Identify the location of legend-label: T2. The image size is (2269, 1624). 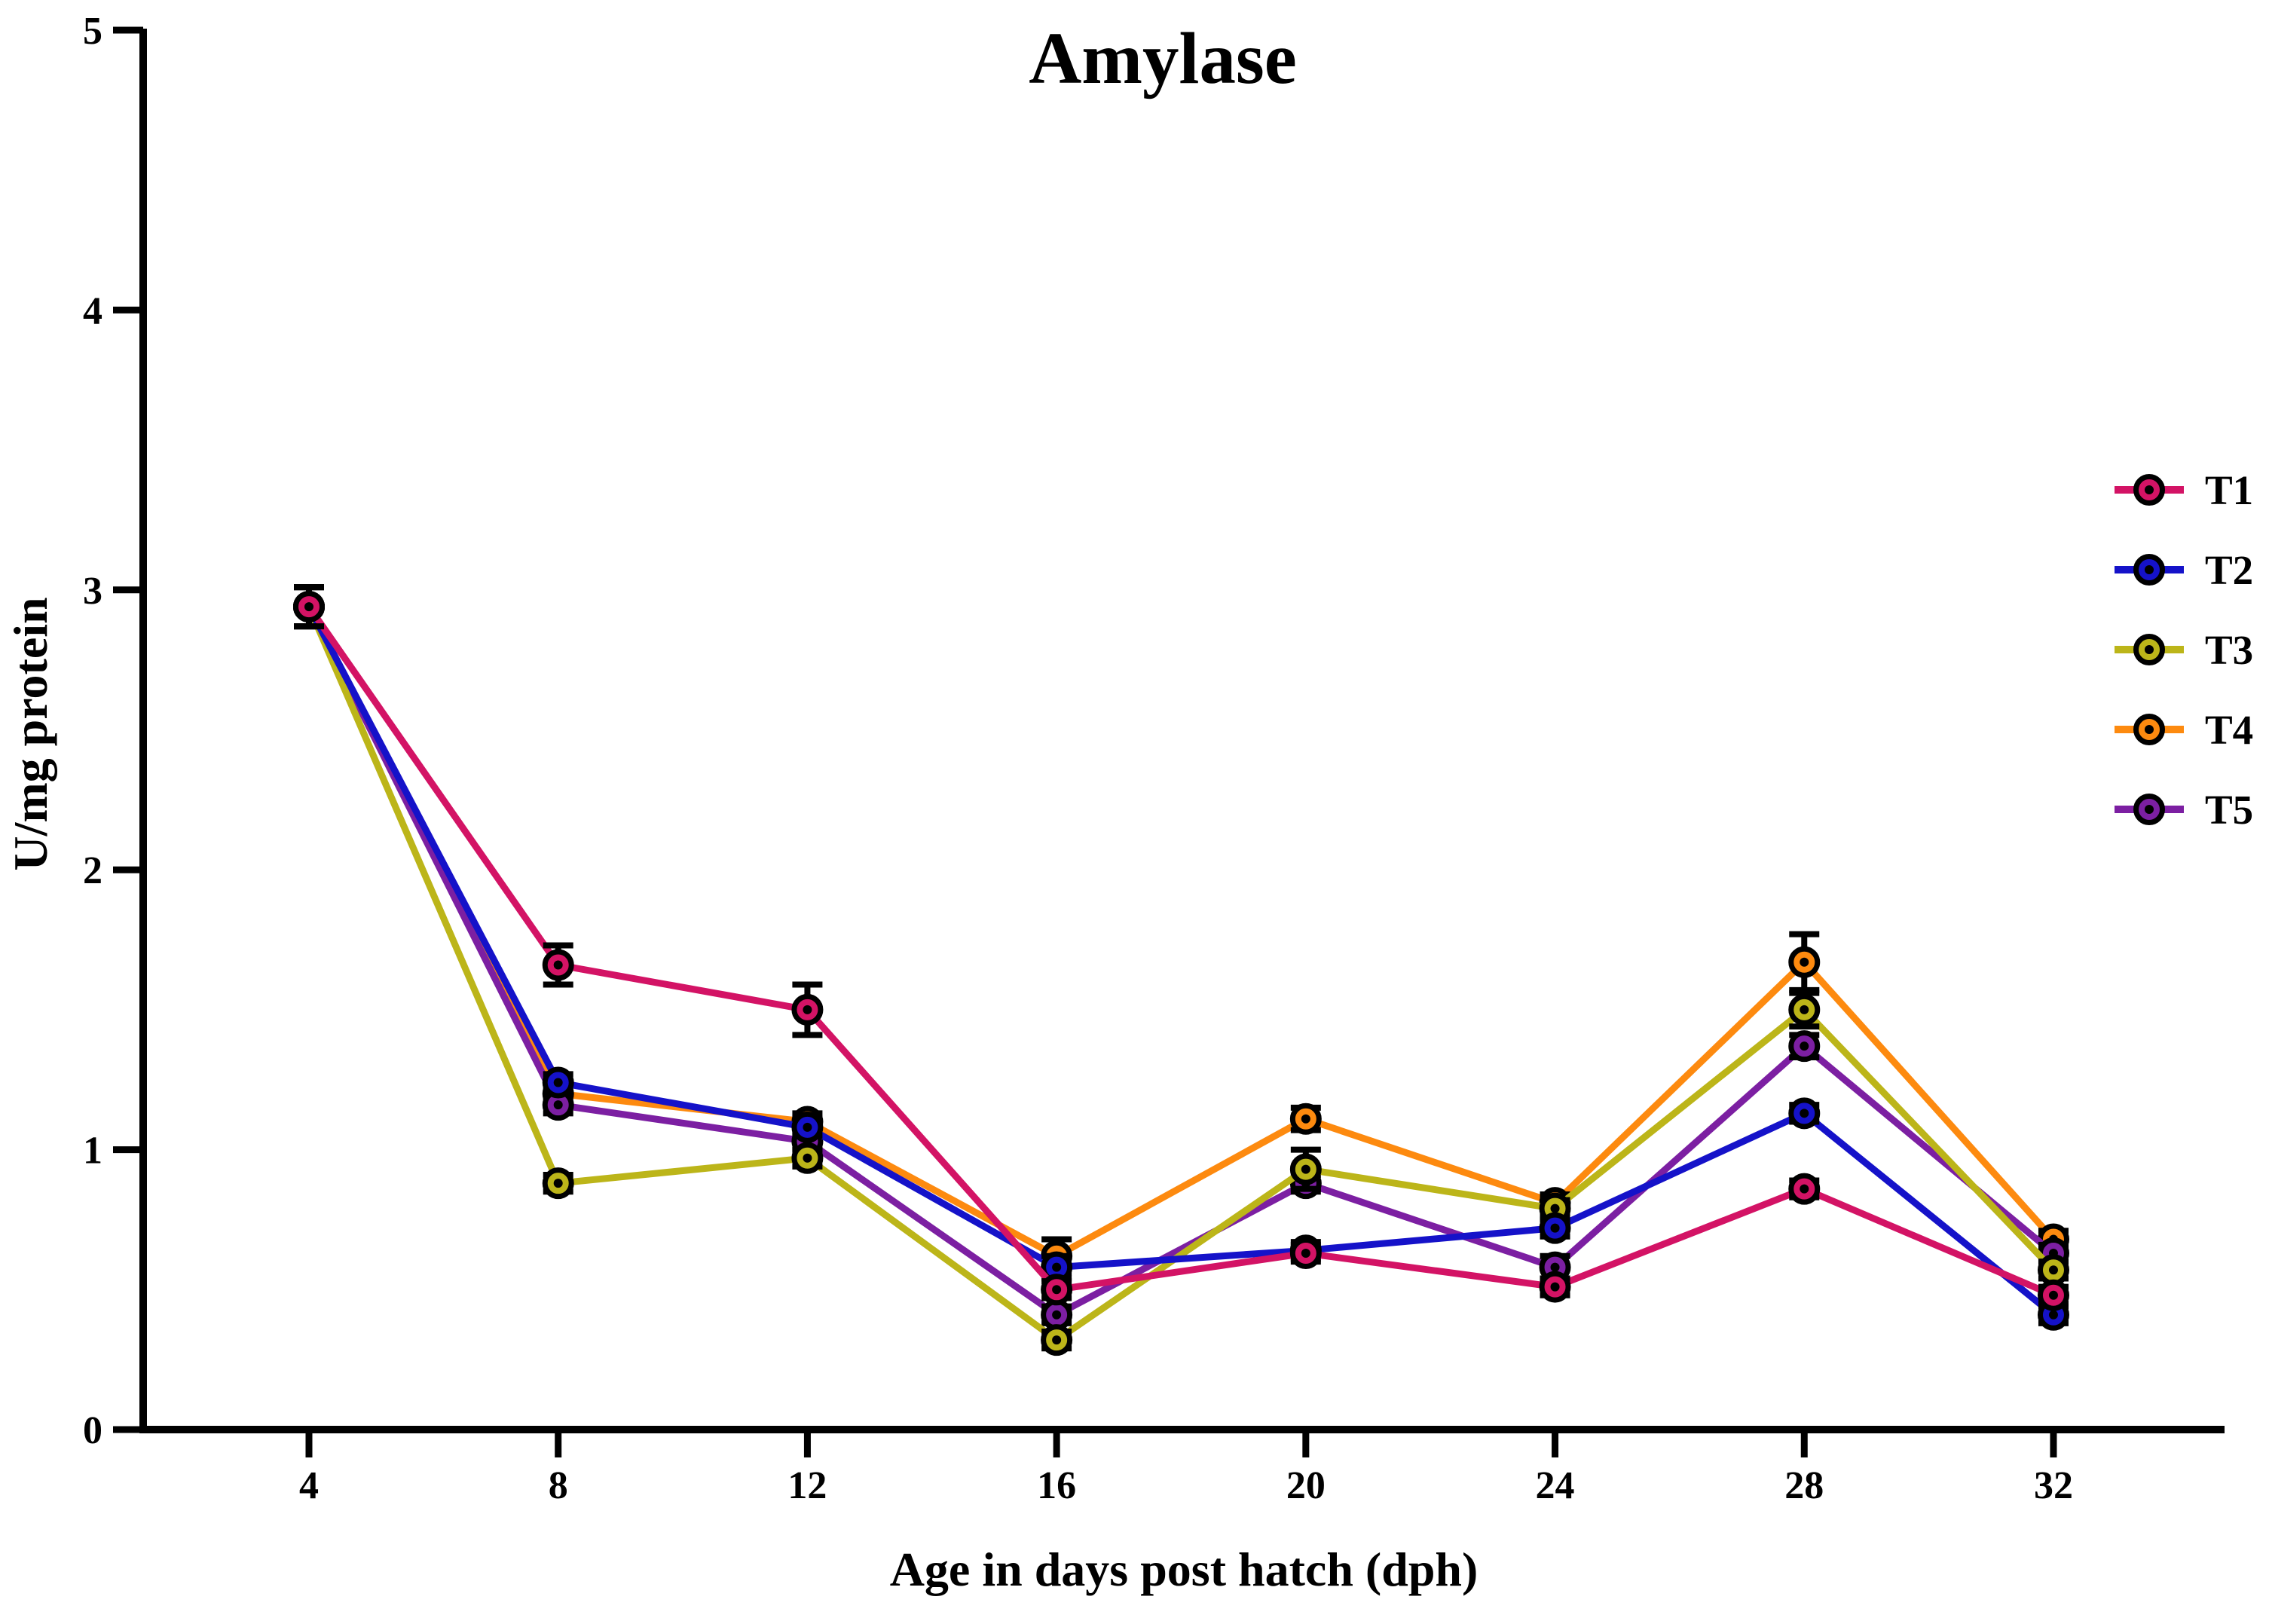
(2229, 570).